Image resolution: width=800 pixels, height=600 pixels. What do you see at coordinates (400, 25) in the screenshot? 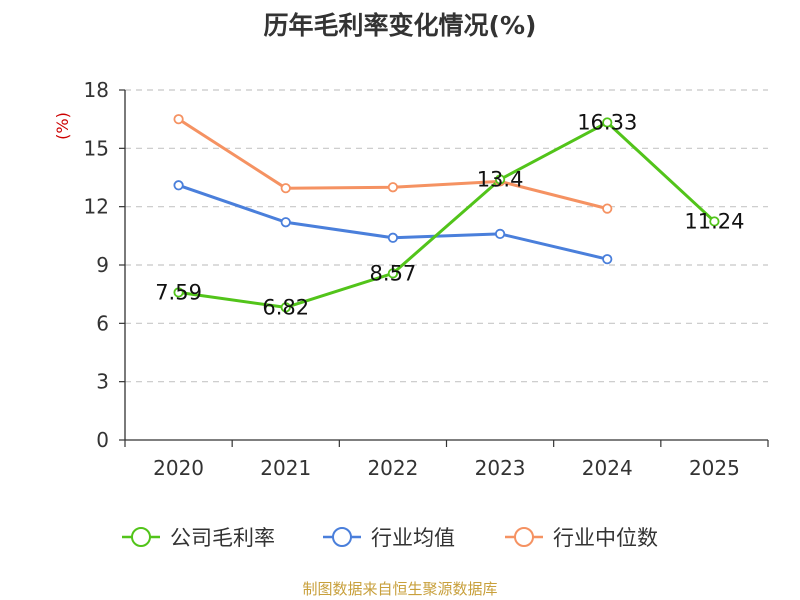
I see `chart-title: 历年毛利率变化情况(%)` at bounding box center [400, 25].